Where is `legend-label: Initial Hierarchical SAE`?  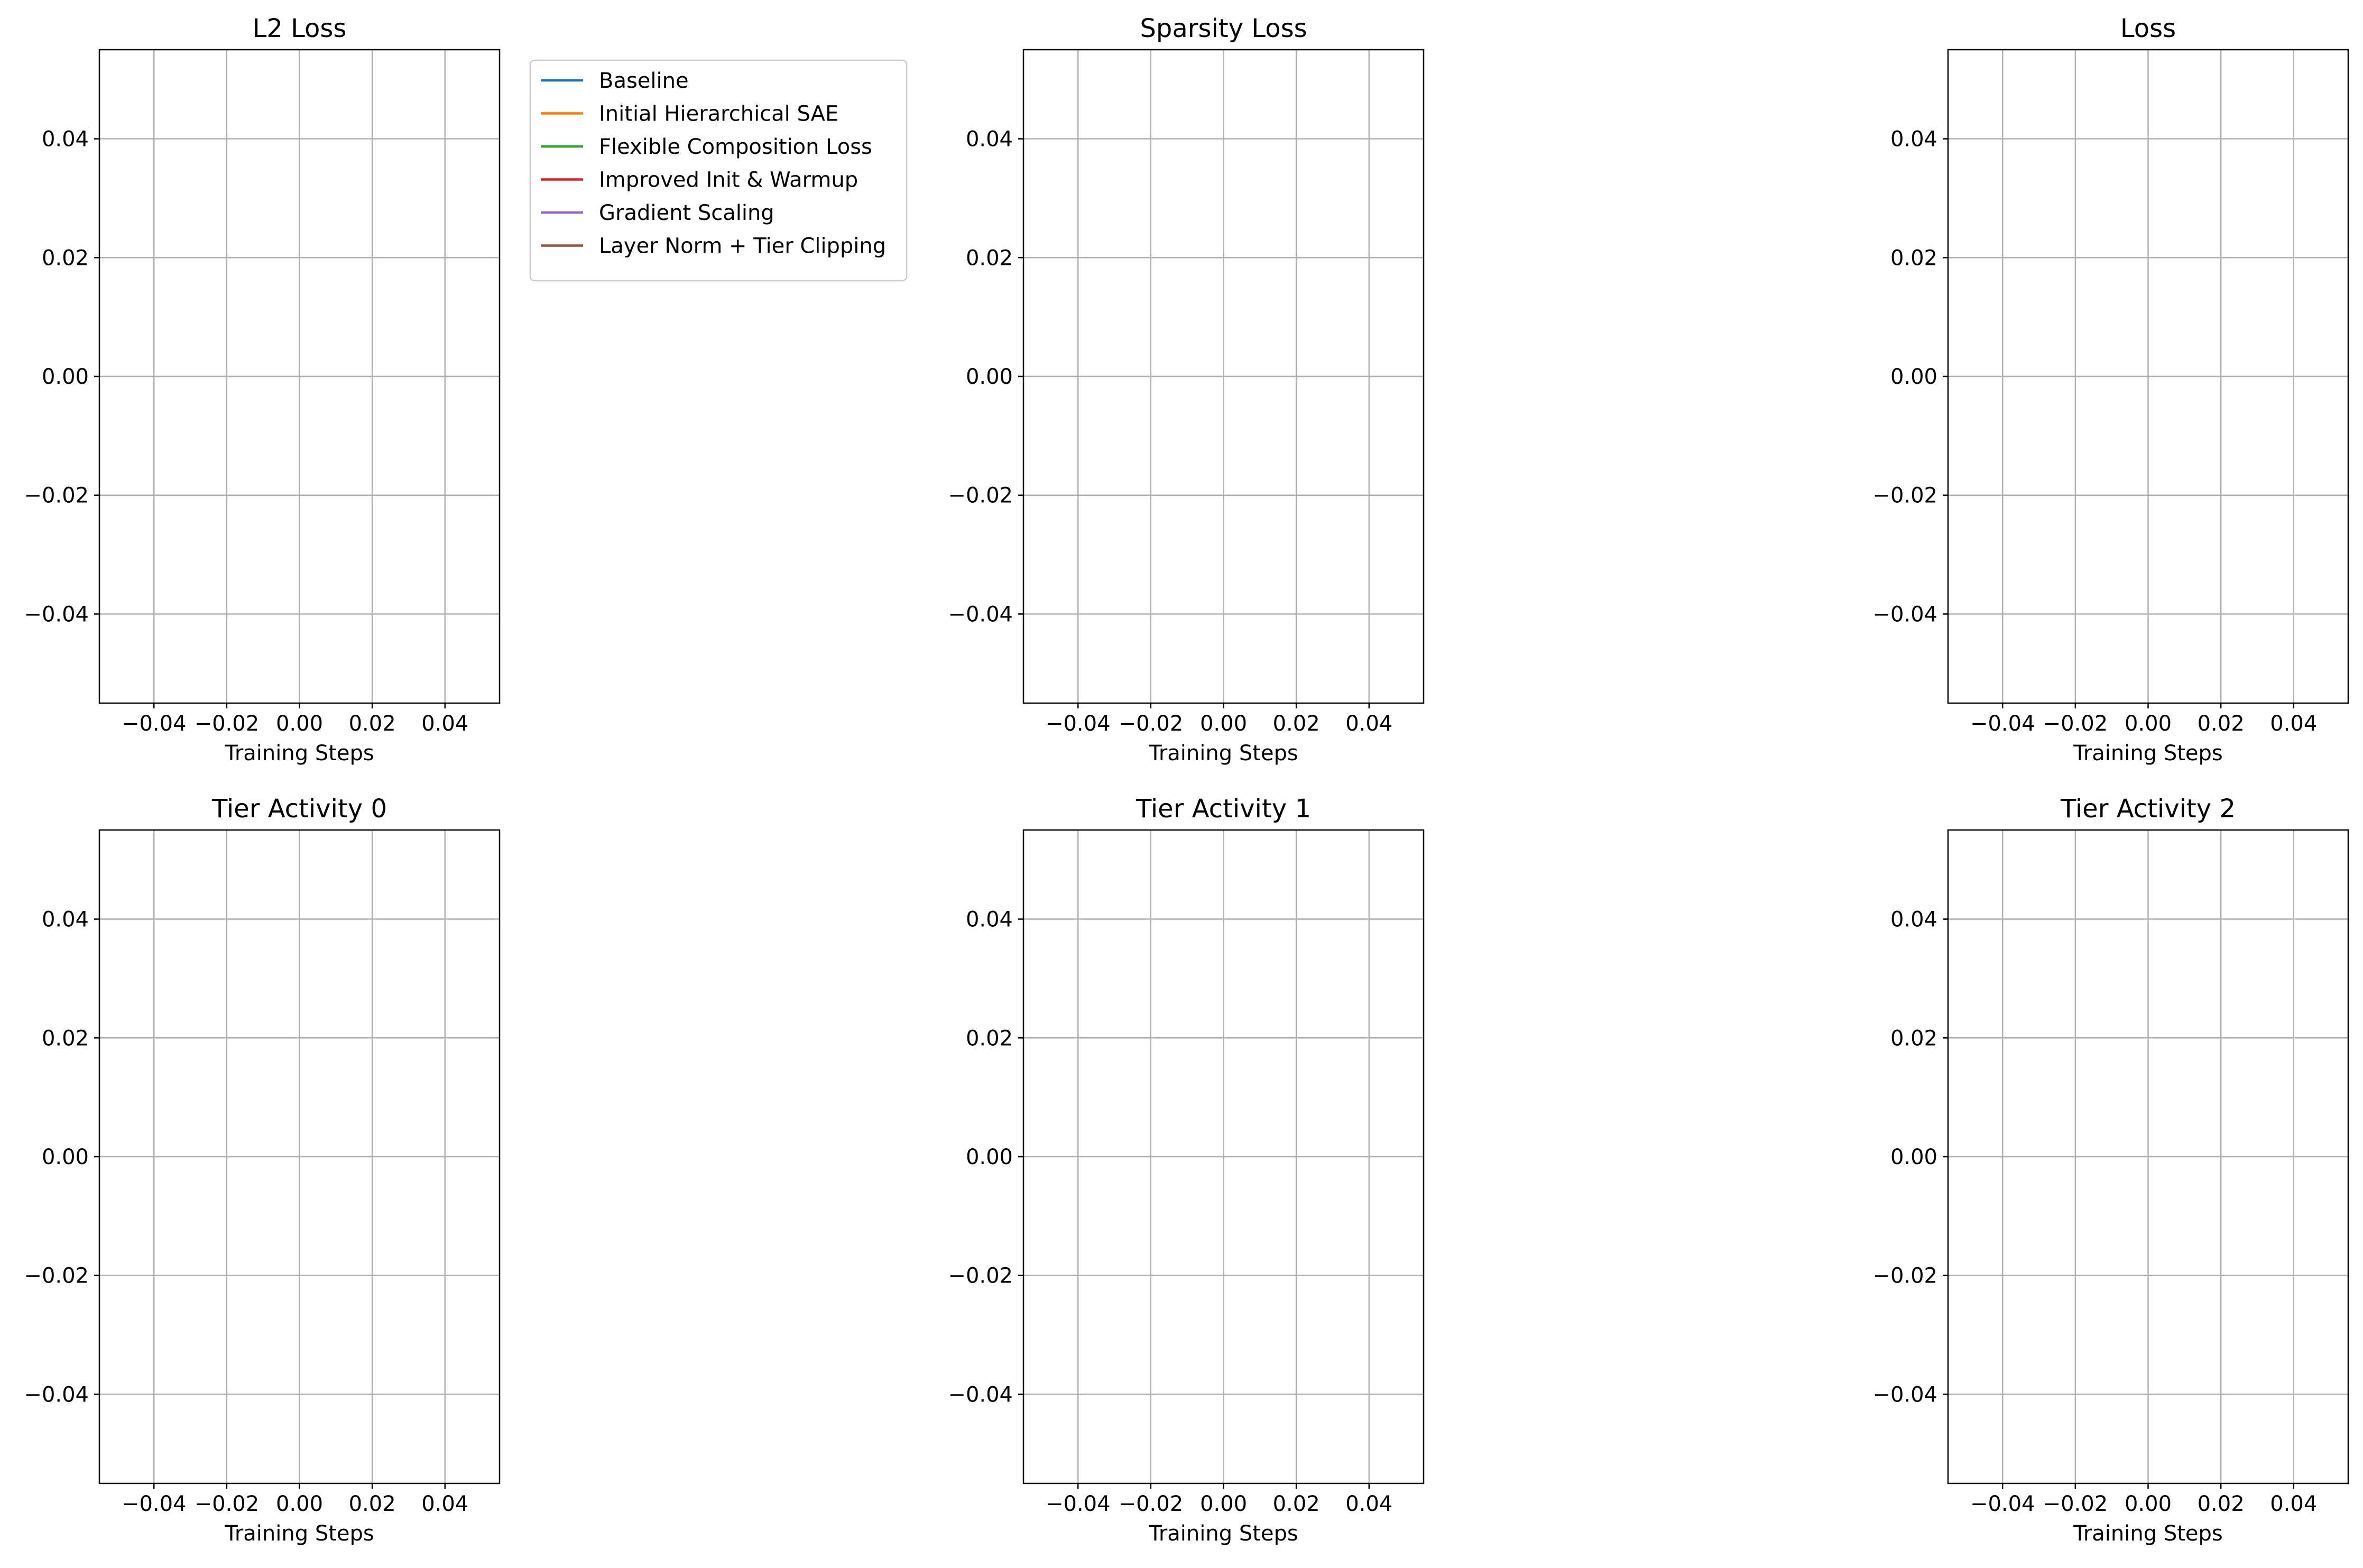
legend-label: Initial Hierarchical SAE is located at coordinates (718, 114).